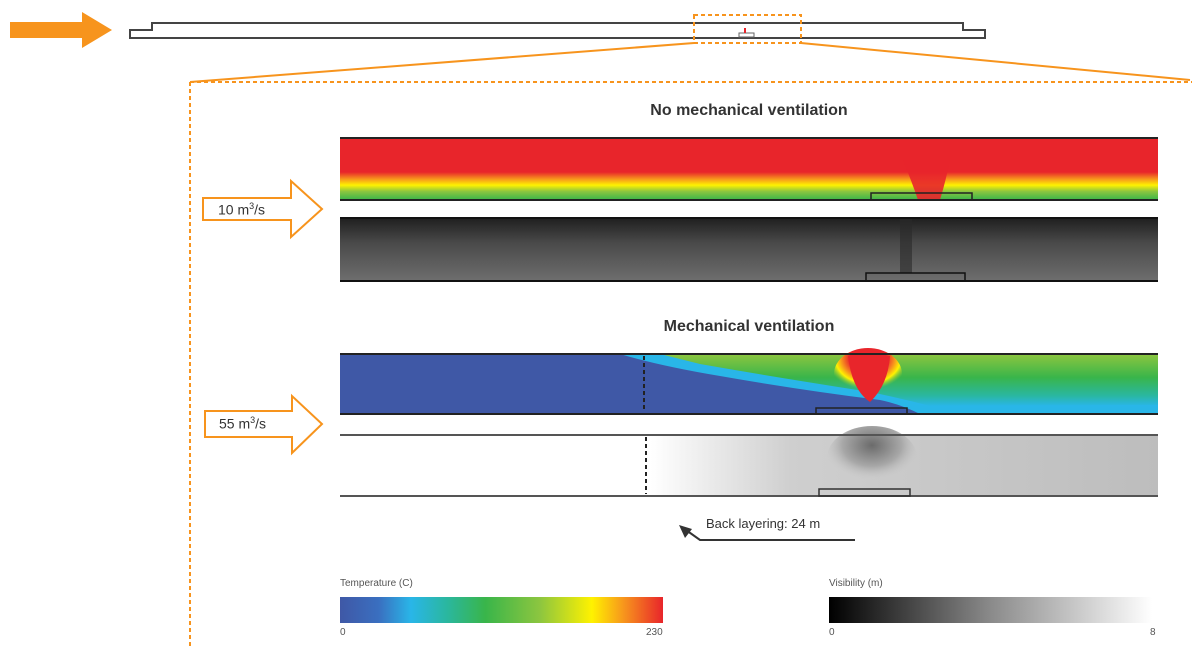 This screenshot has height=646, width=1192. I want to click on temperature-panel-no-ventilation, so click(749, 169).